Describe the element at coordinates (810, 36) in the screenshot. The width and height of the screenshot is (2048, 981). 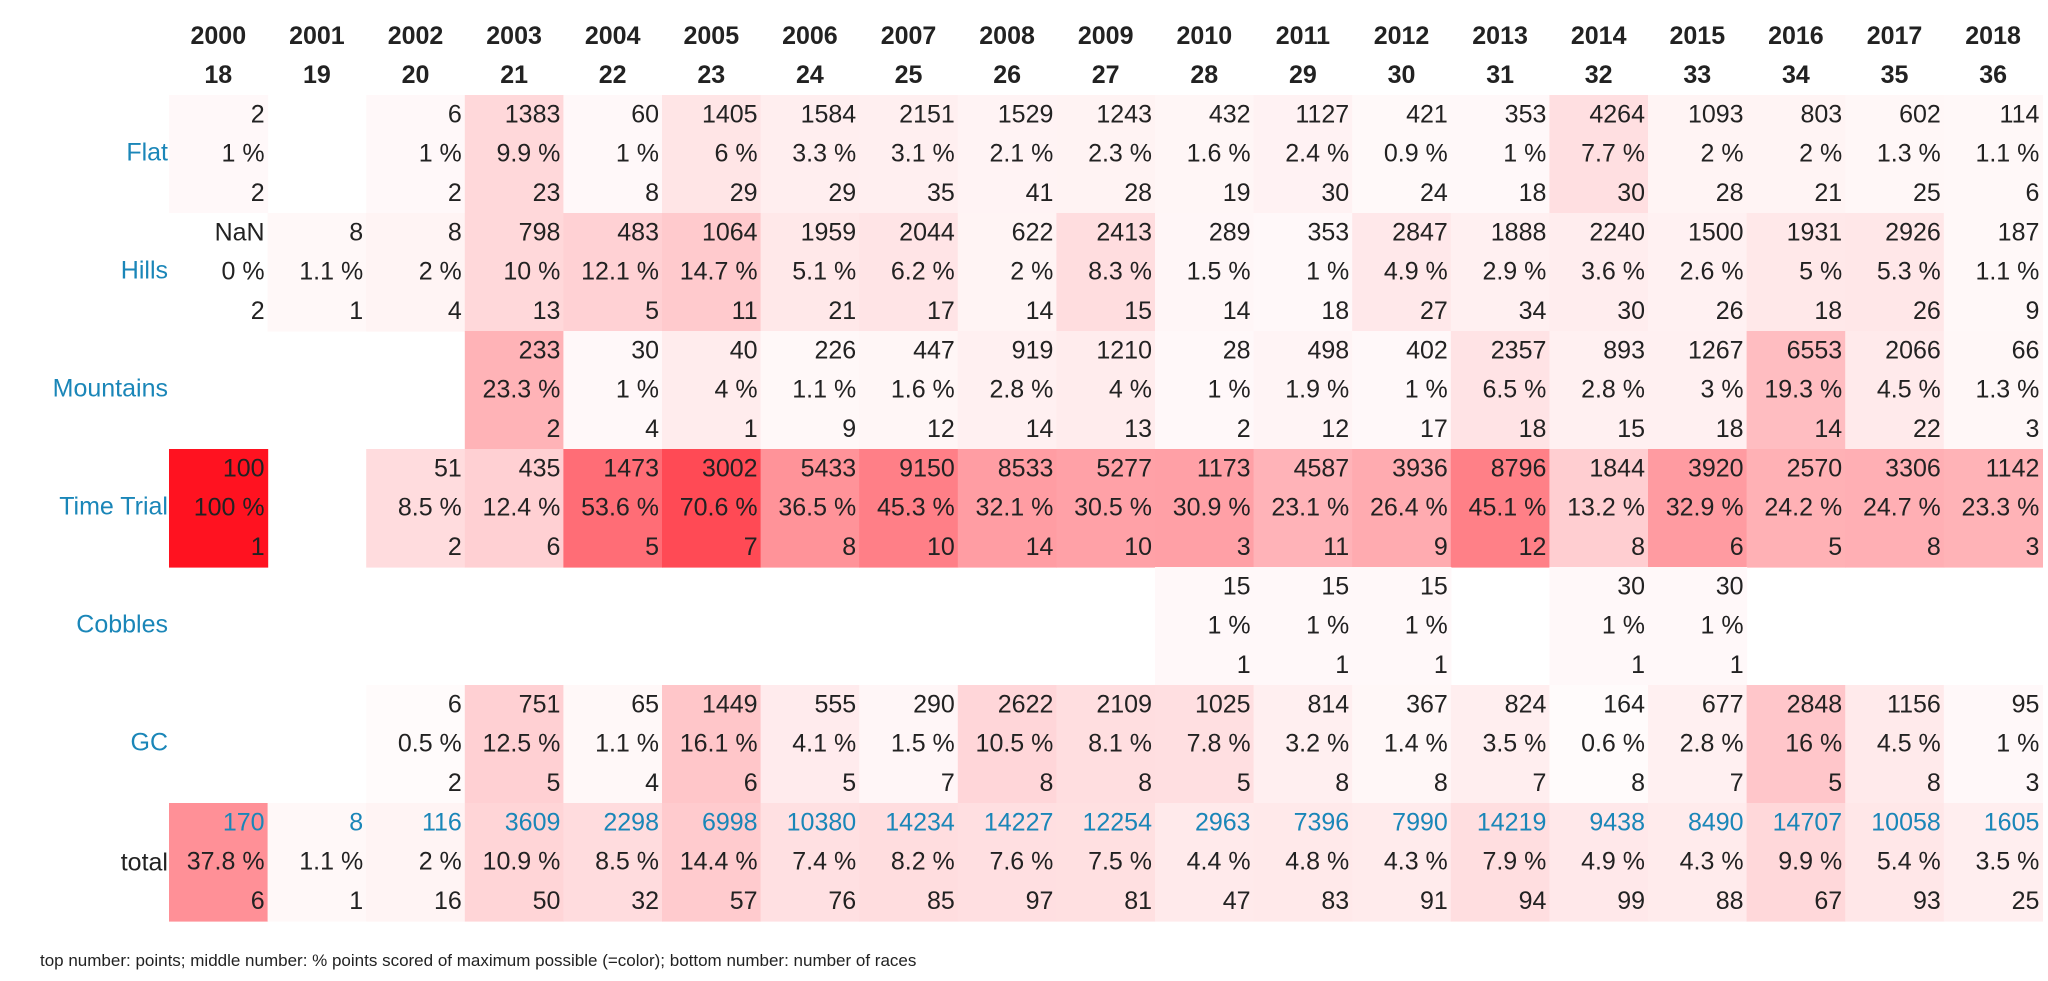
I see `column-year-label: 2006` at that location.